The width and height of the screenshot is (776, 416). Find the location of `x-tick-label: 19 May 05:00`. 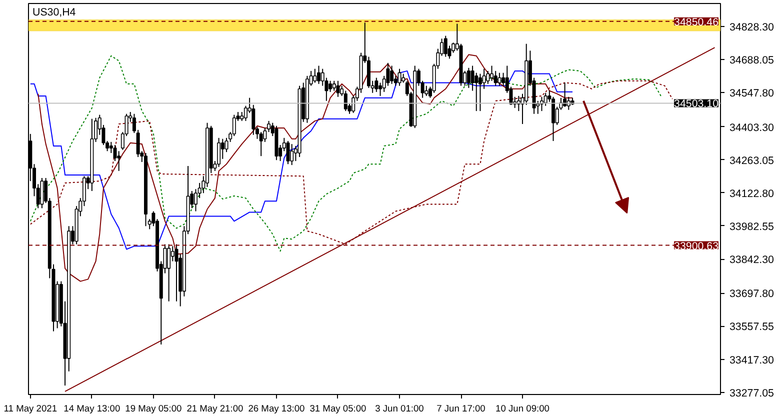

x-tick-label: 19 May 05:00 is located at coordinates (153, 409).